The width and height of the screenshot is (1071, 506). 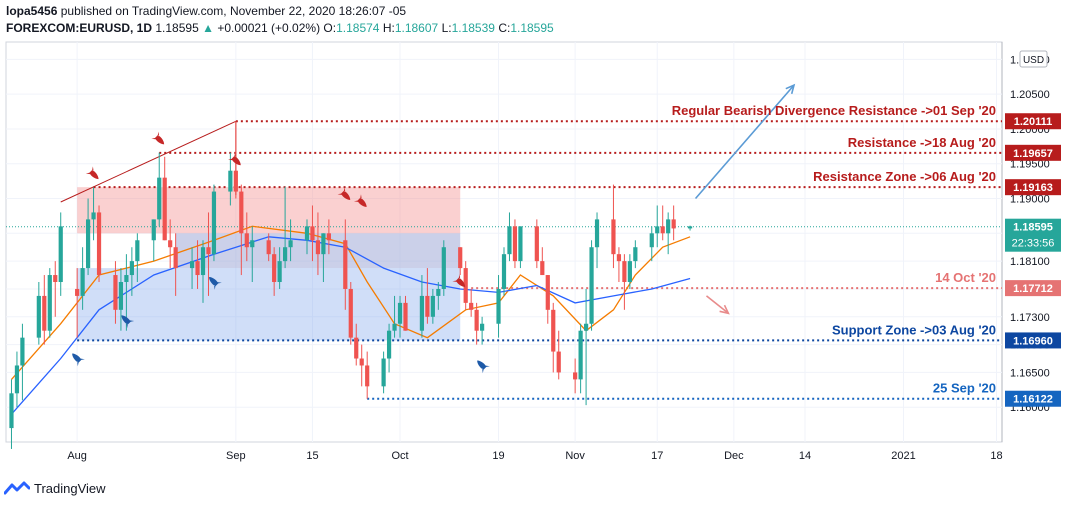 What do you see at coordinates (208, 28) in the screenshot?
I see `change-arrow-icon: ▲` at bounding box center [208, 28].